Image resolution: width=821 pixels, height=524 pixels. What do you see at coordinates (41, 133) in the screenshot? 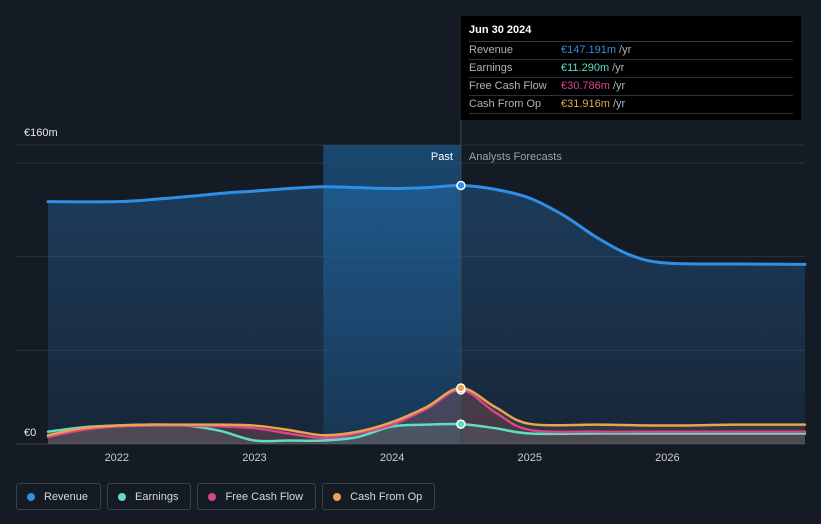
I see `y-axis-top-label: €160m` at bounding box center [41, 133].